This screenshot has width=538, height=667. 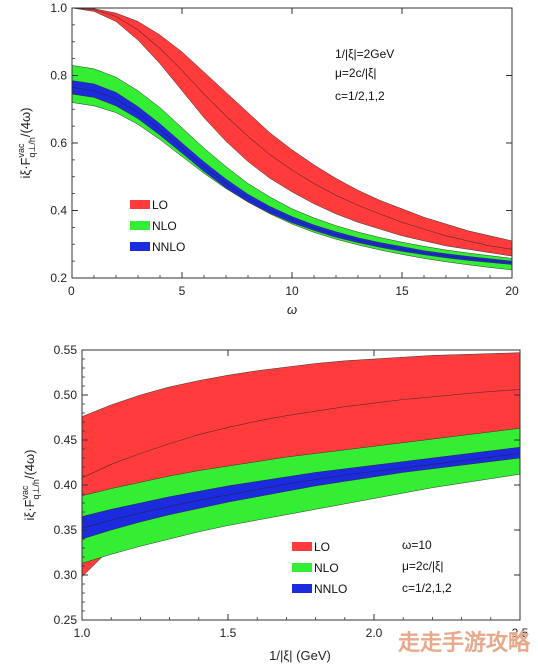 I want to click on y-tick-label: 0.55, so click(x=66, y=350).